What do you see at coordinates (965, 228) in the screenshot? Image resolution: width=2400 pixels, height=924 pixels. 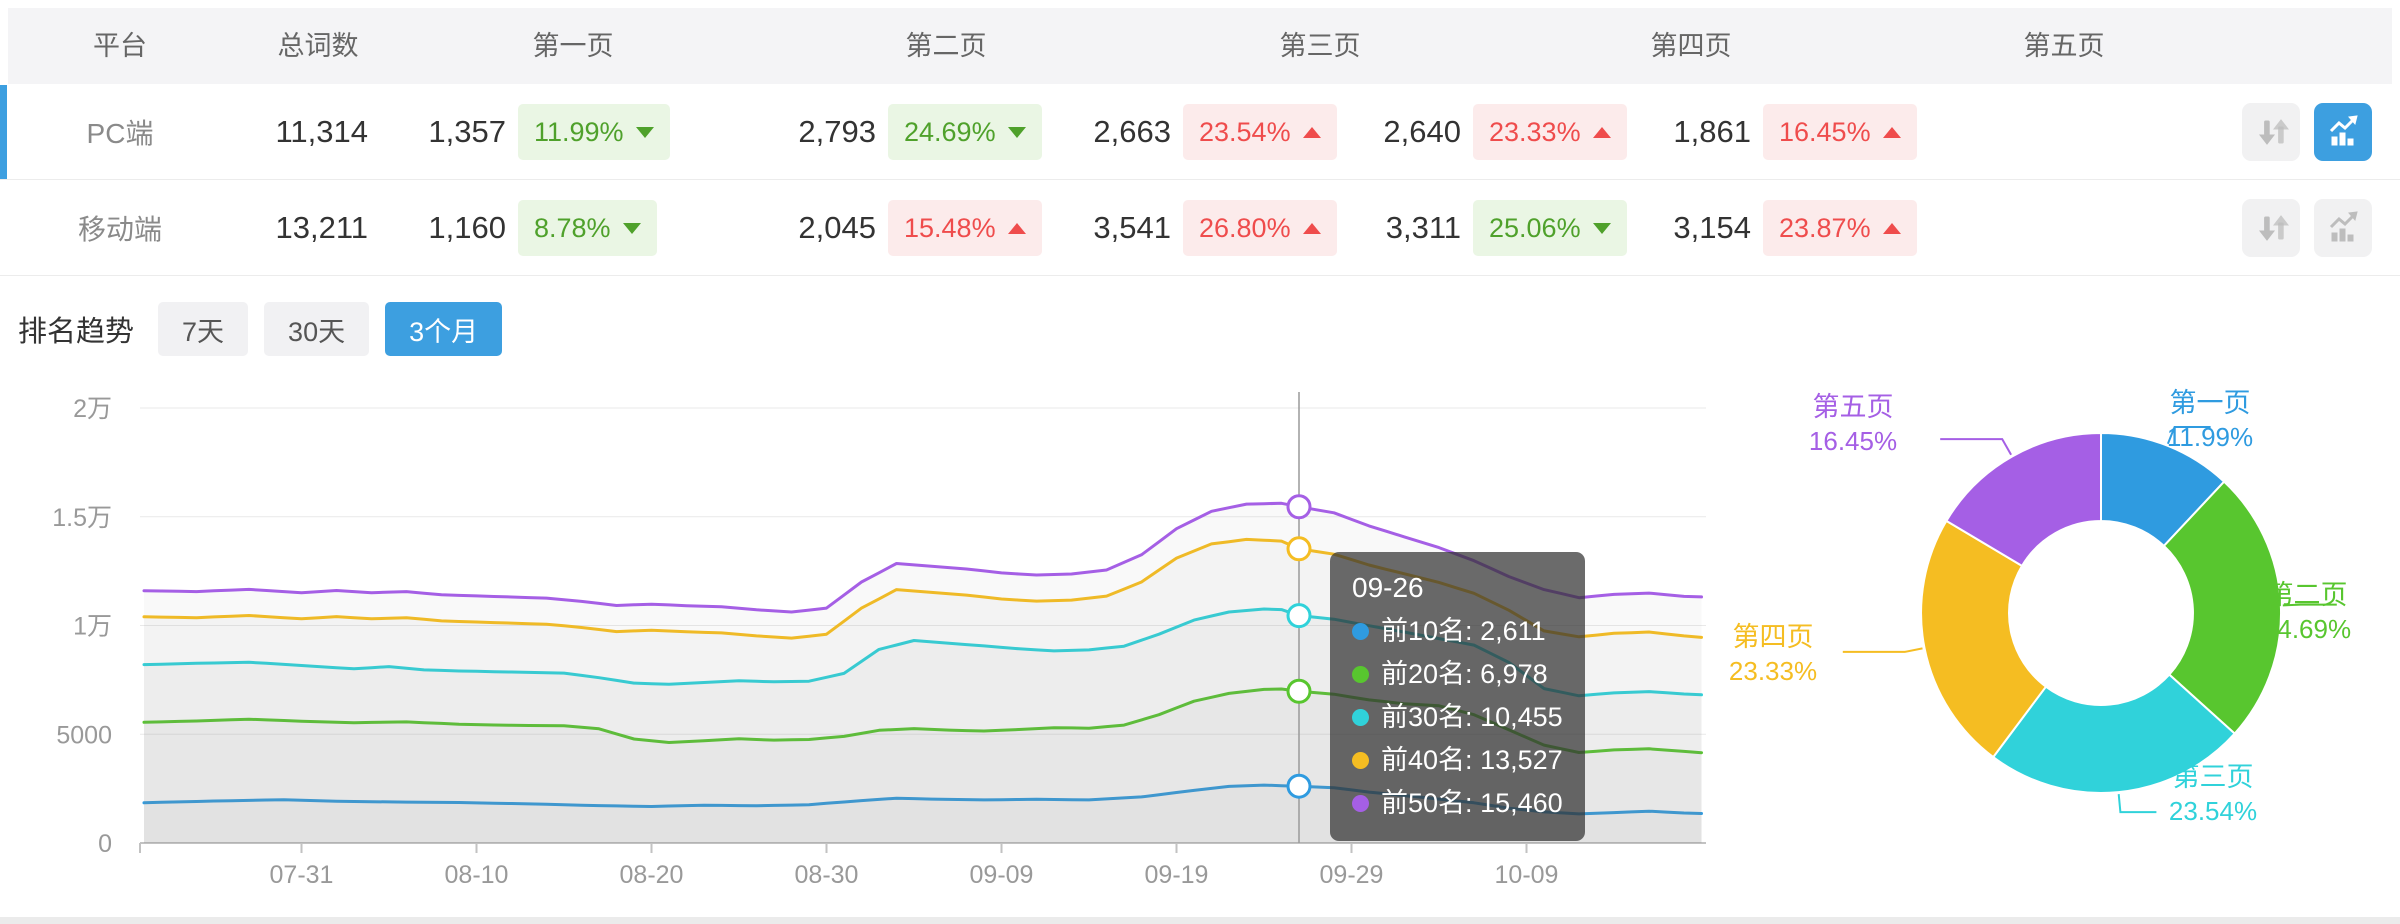 I see `change-badge: 15.48%` at bounding box center [965, 228].